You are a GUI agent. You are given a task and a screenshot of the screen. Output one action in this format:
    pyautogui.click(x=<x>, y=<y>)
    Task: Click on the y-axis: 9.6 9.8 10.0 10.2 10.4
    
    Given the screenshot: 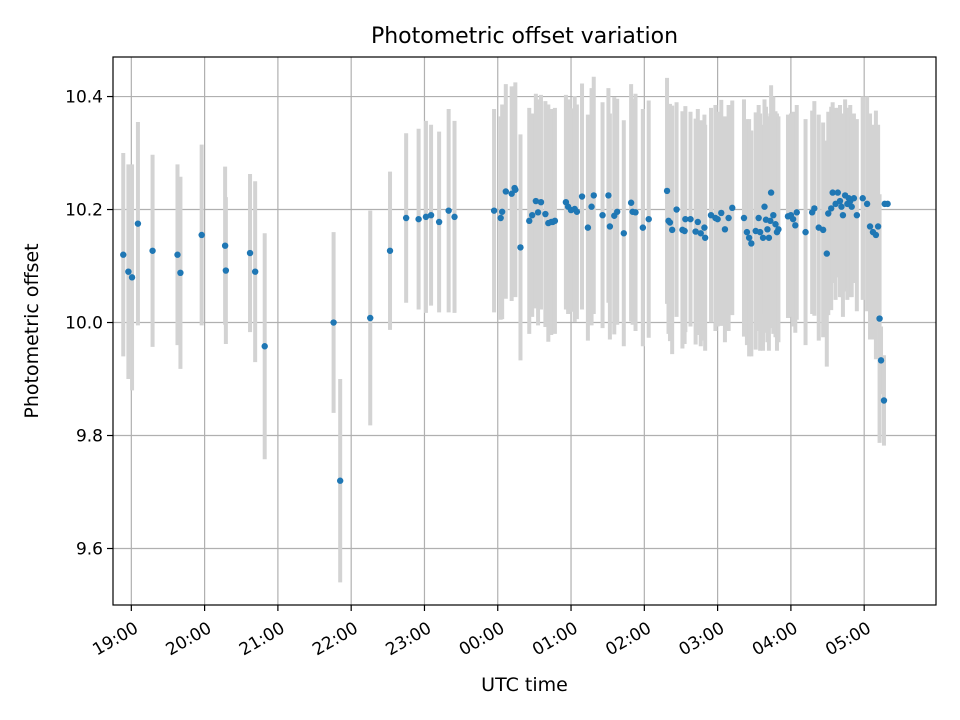 What is the action you would take?
    pyautogui.click(x=89, y=324)
    